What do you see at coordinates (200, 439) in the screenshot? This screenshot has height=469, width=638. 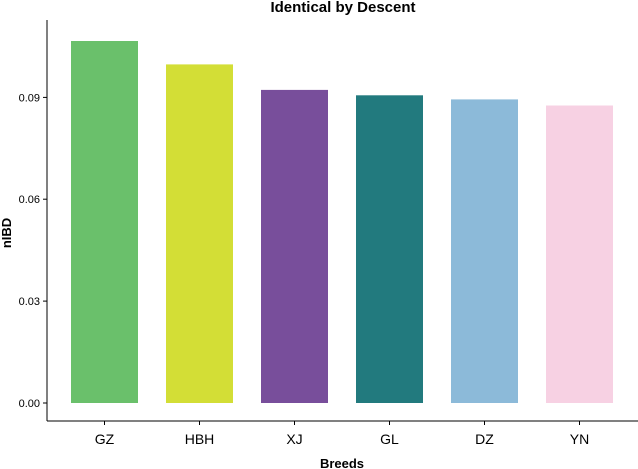 I see `x-tick-label-hbh: HBH` at bounding box center [200, 439].